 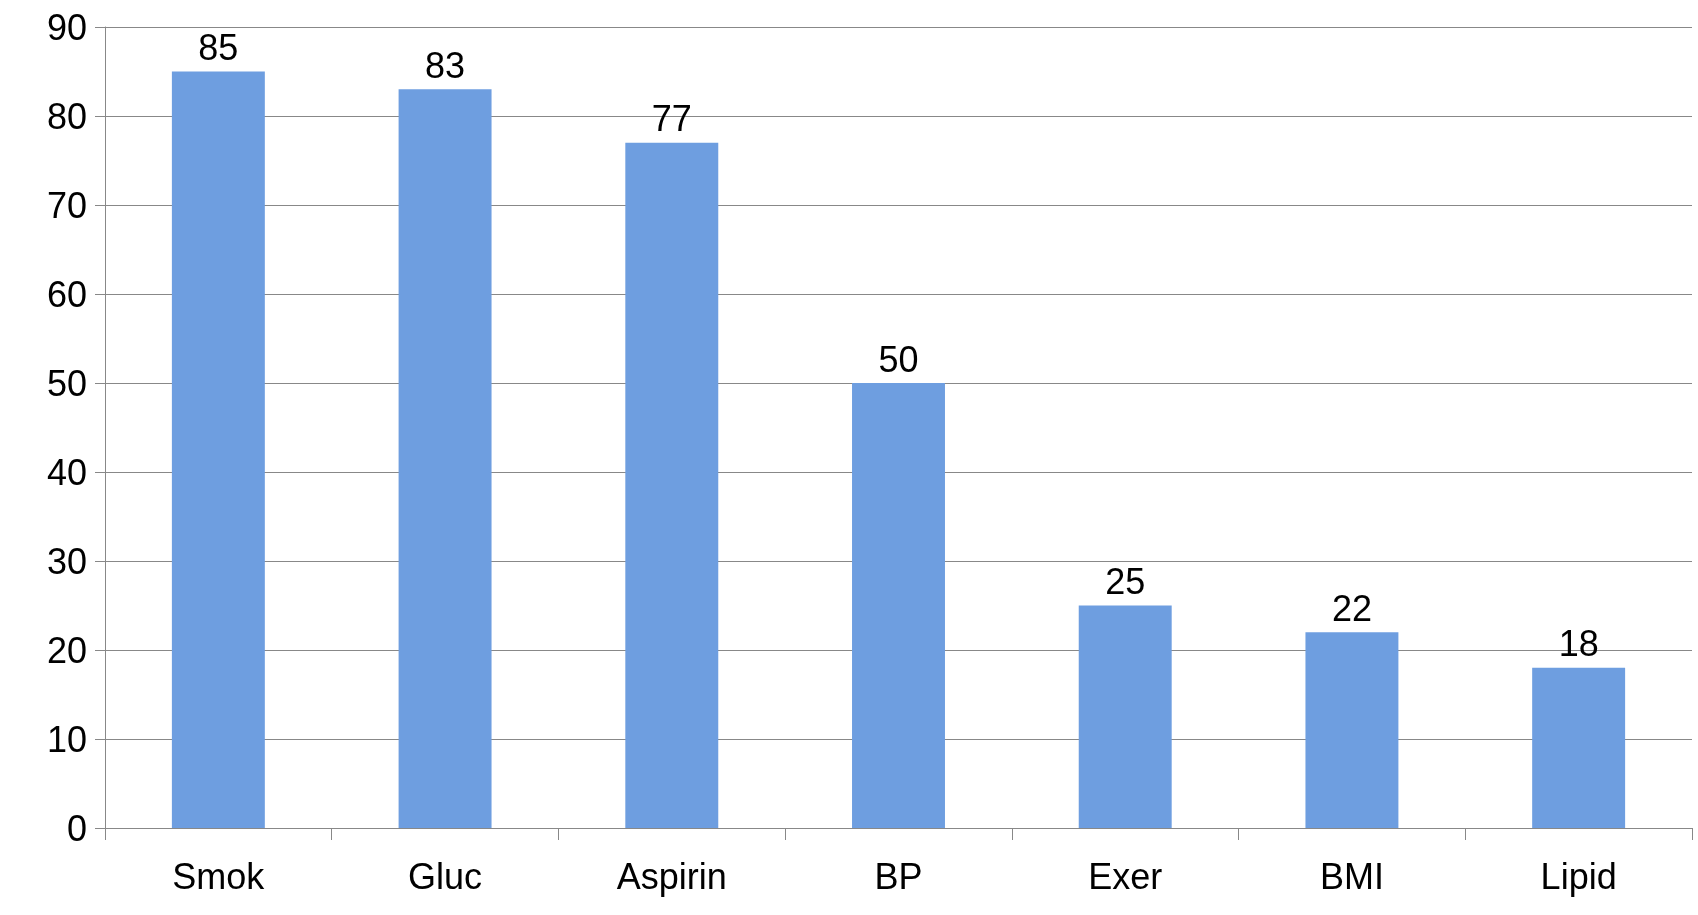 What do you see at coordinates (1578, 876) in the screenshot?
I see `x-tick-label: Lipid` at bounding box center [1578, 876].